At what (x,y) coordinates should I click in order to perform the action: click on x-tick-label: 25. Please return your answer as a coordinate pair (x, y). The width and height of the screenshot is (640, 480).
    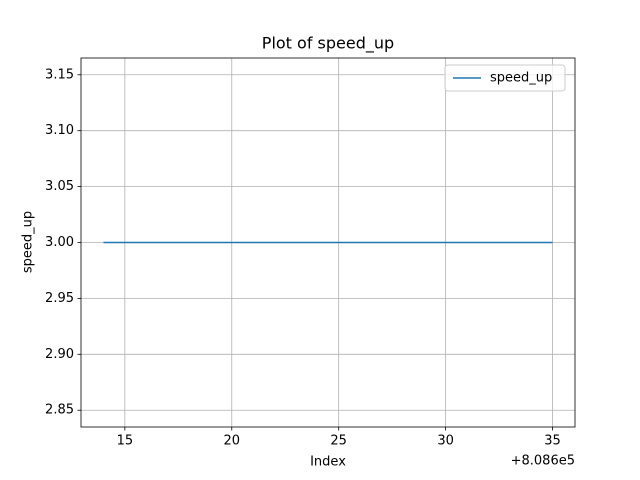
    Looking at the image, I should click on (338, 441).